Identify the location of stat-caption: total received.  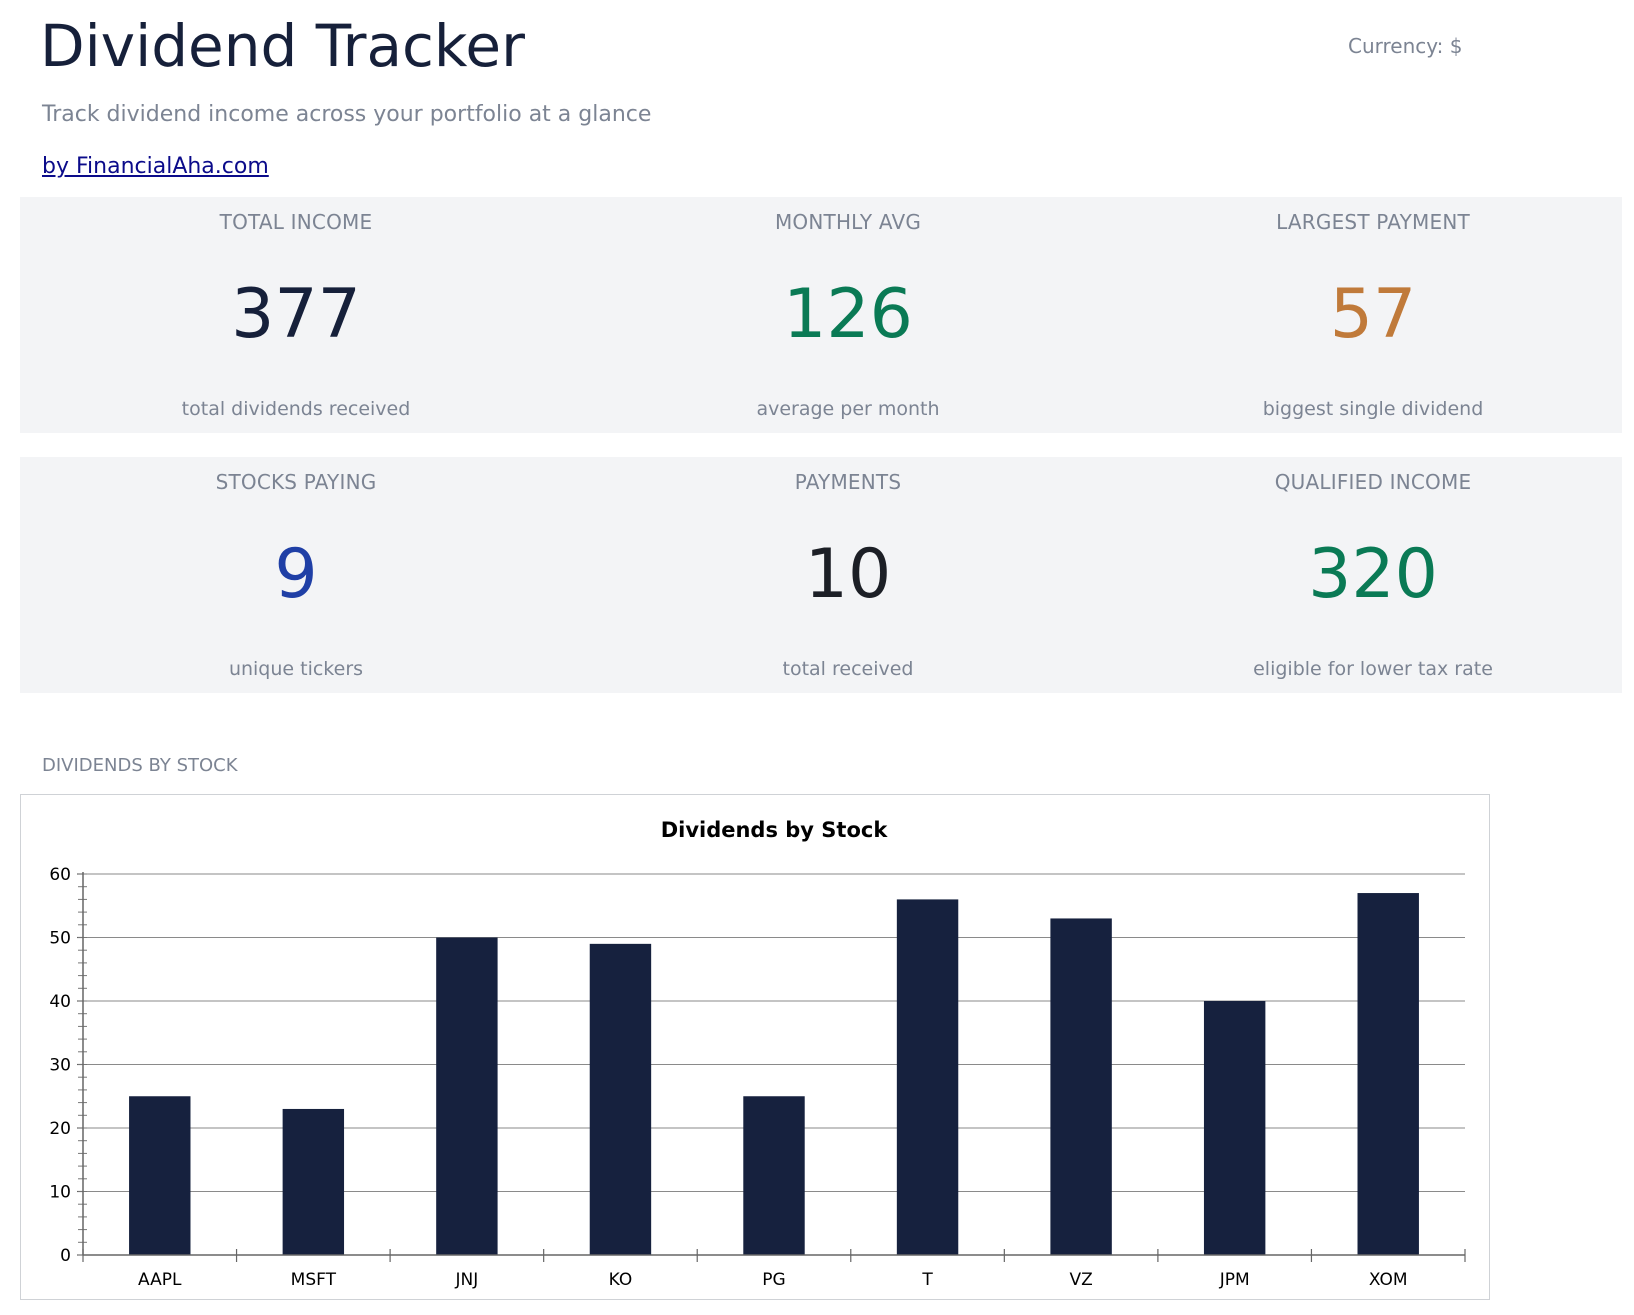
(848, 669).